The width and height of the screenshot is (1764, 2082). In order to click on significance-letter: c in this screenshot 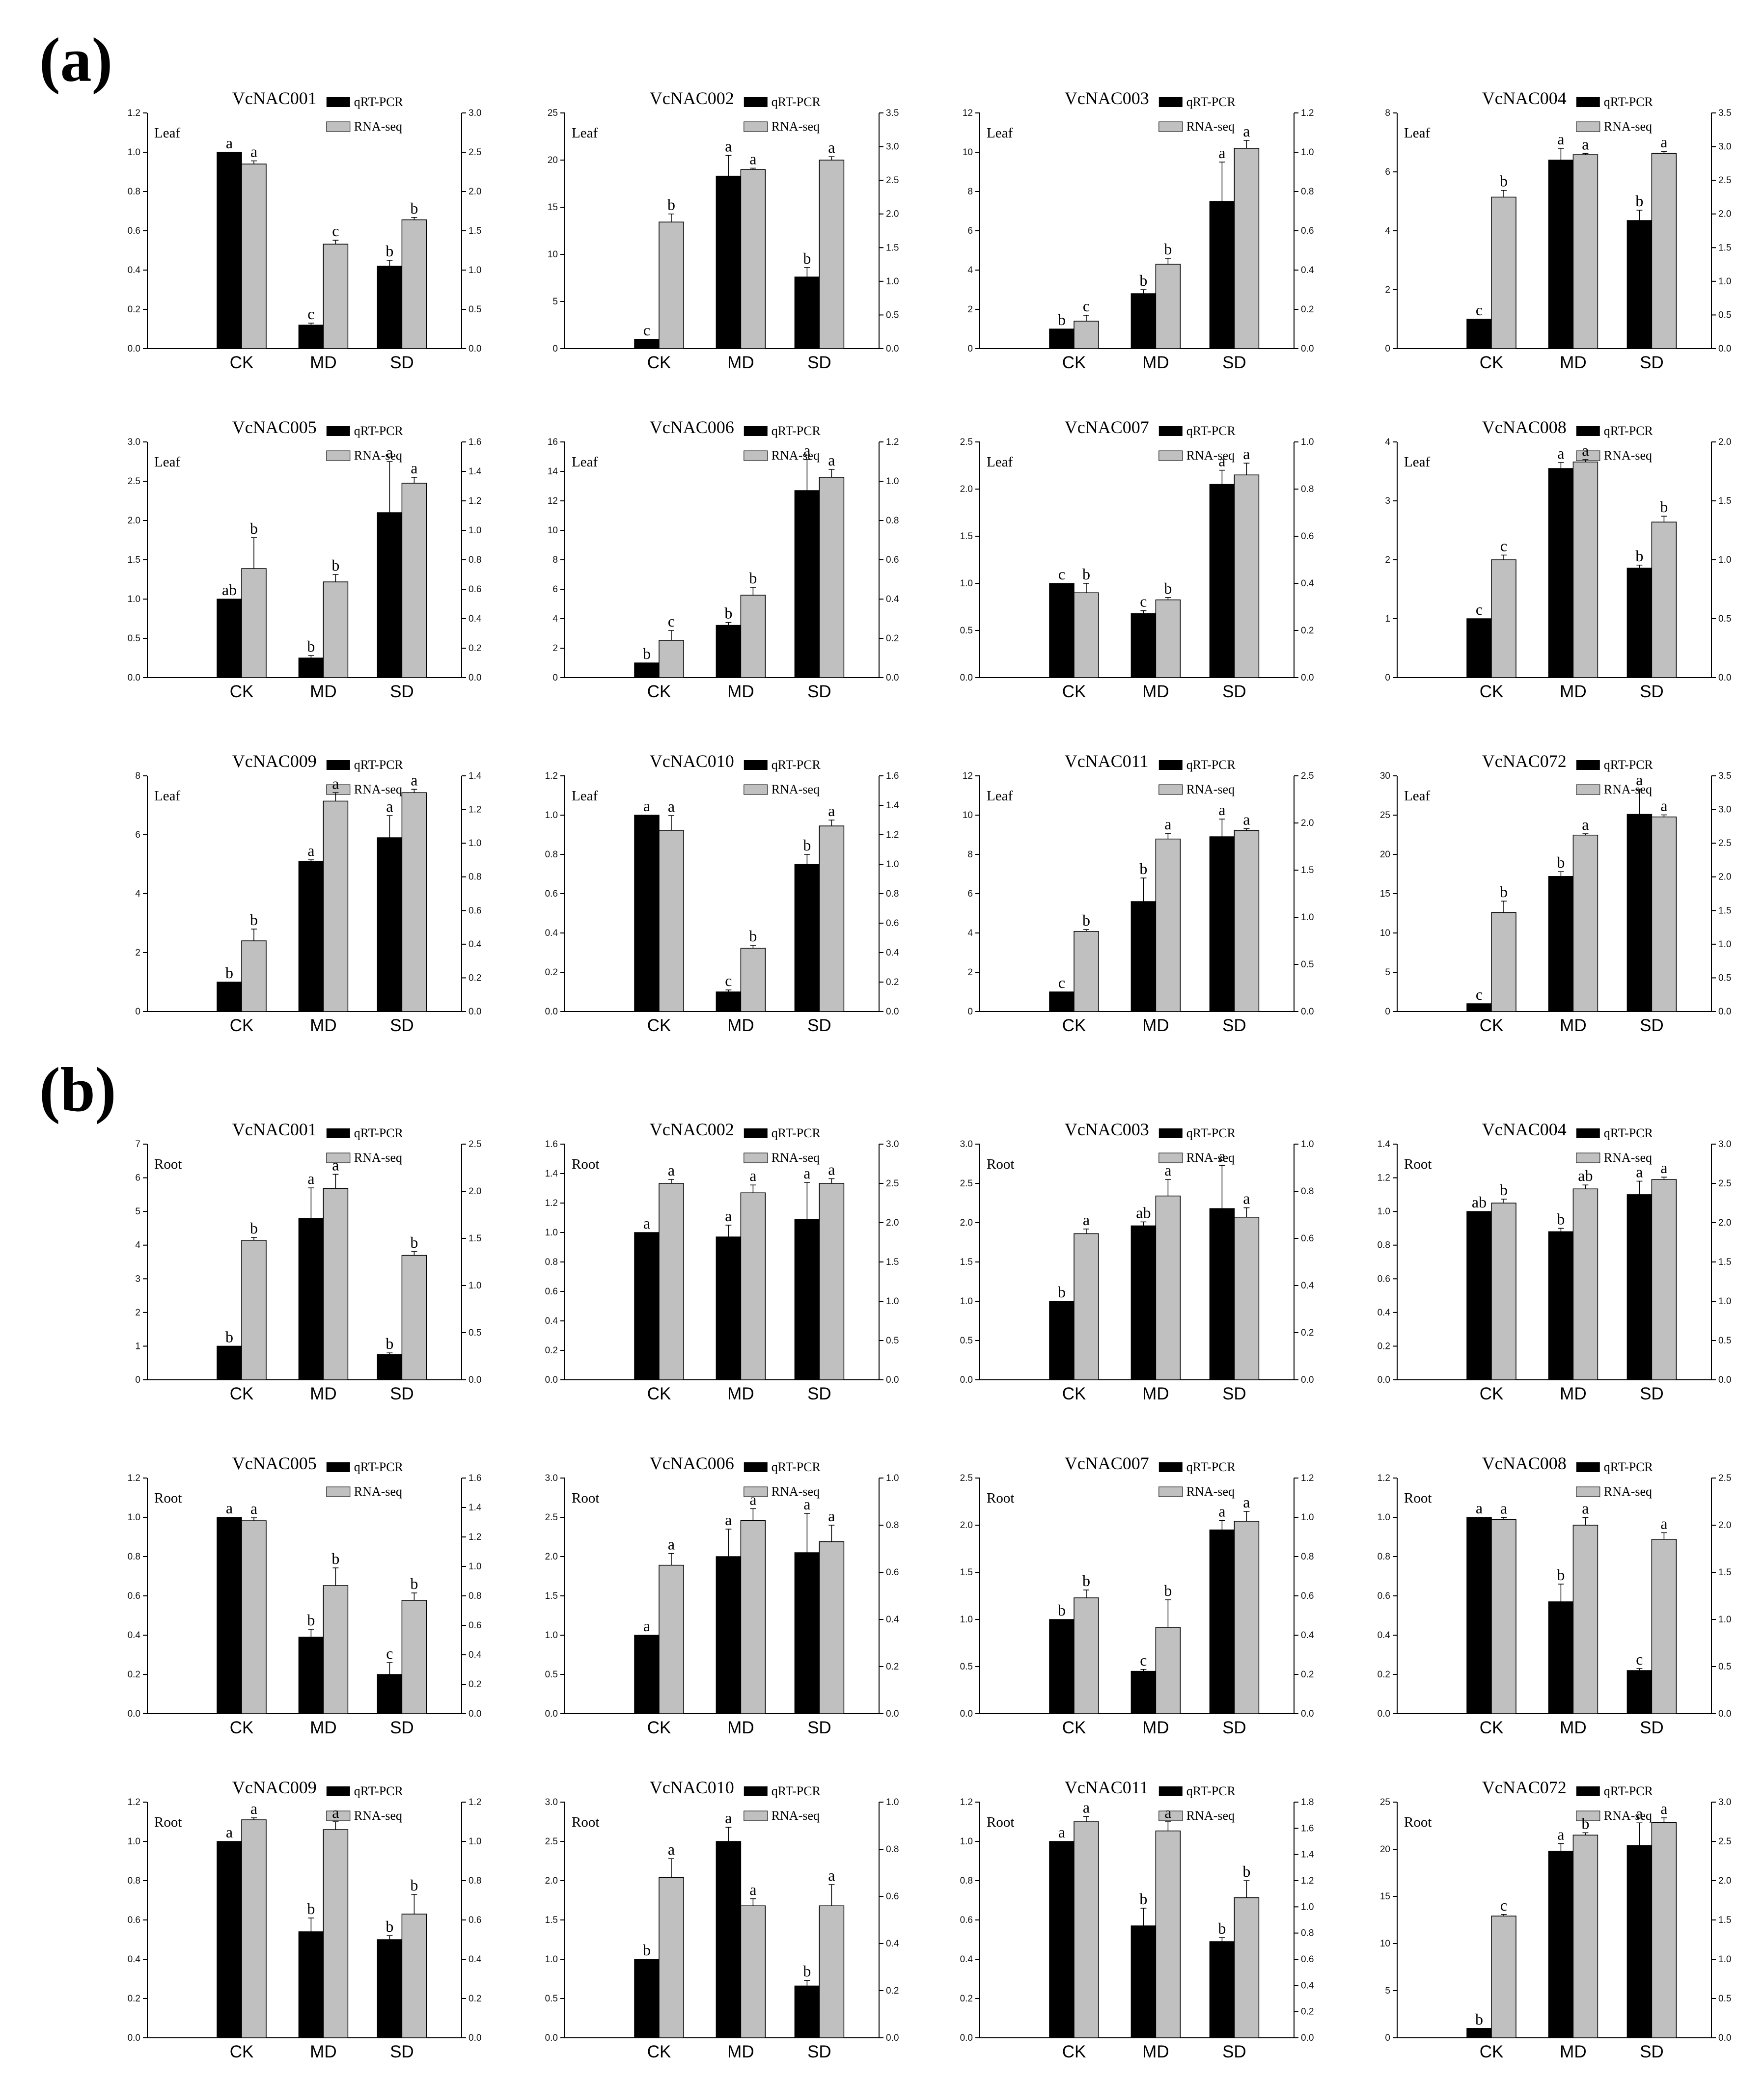, I will do `click(1504, 1905)`.